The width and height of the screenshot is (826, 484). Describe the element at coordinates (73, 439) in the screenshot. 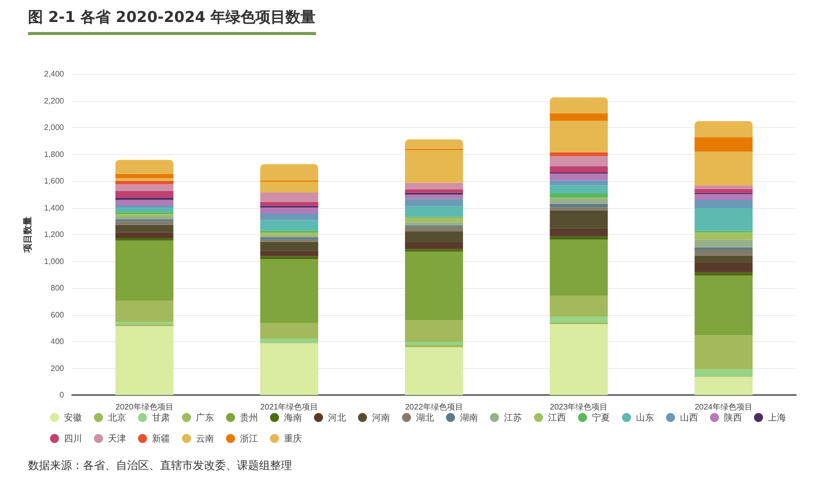

I see `legend-label: 四川` at that location.